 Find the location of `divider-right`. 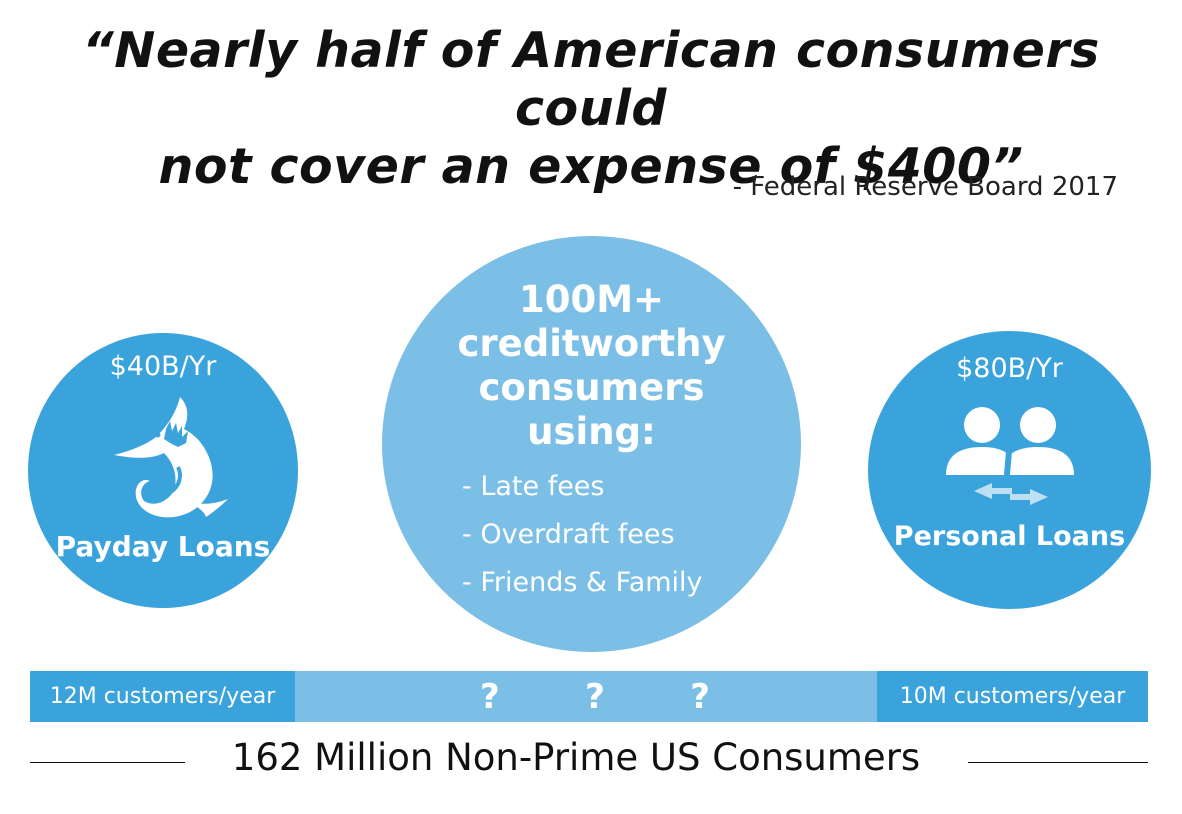

divider-right is located at coordinates (1058, 762).